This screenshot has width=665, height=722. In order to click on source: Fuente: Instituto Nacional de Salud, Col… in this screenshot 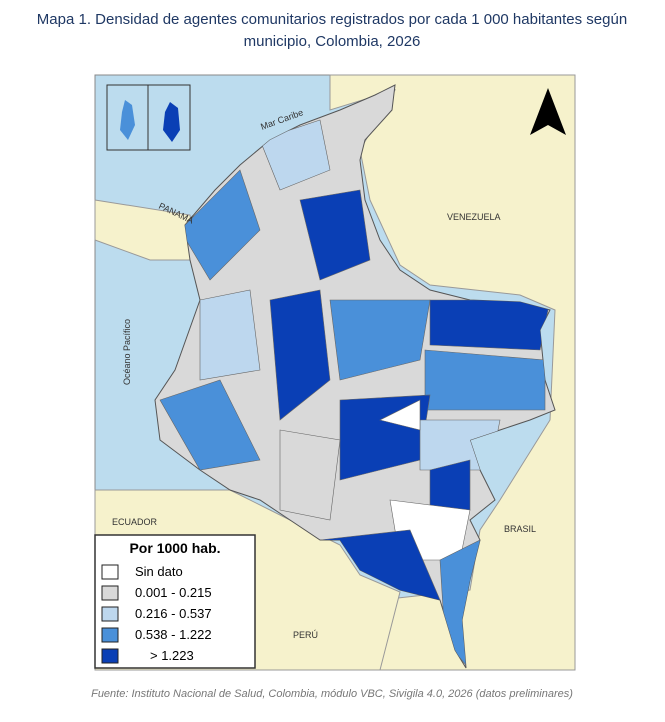, I will do `click(332, 694)`.